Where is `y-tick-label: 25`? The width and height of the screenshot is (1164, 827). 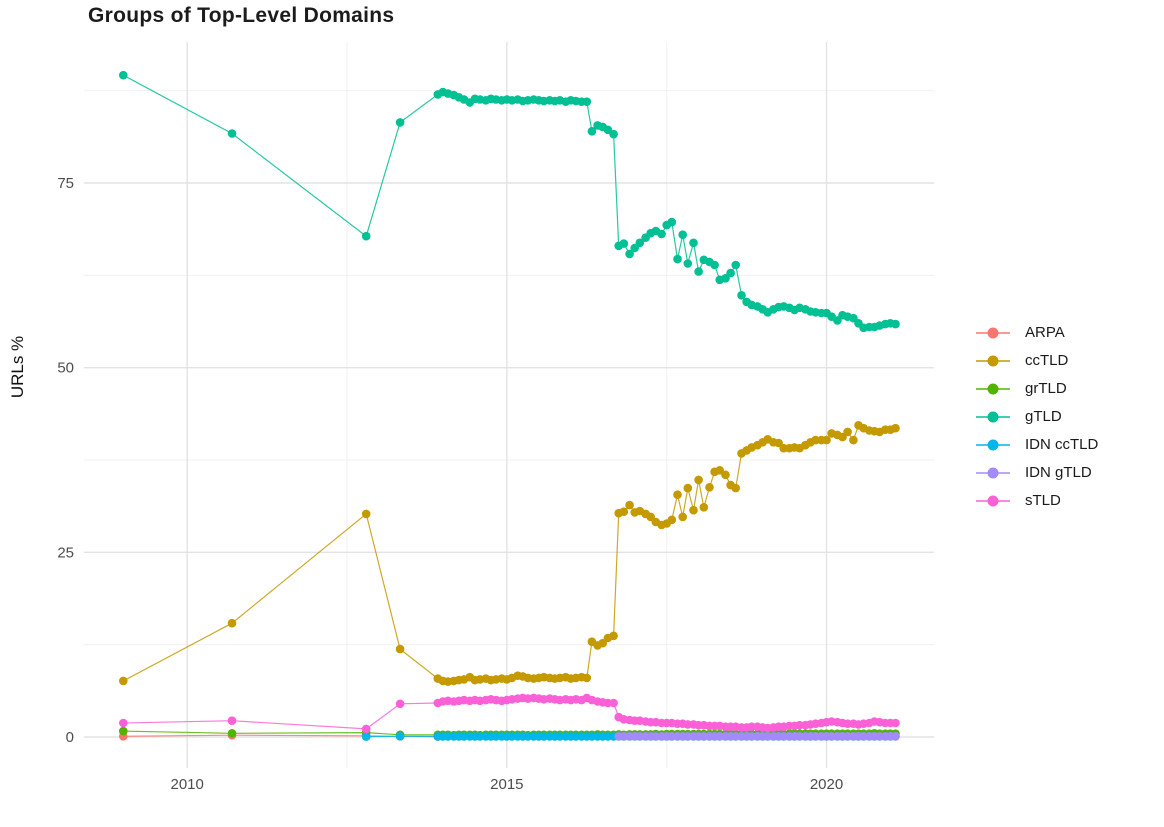
y-tick-label: 25 is located at coordinates (65, 552).